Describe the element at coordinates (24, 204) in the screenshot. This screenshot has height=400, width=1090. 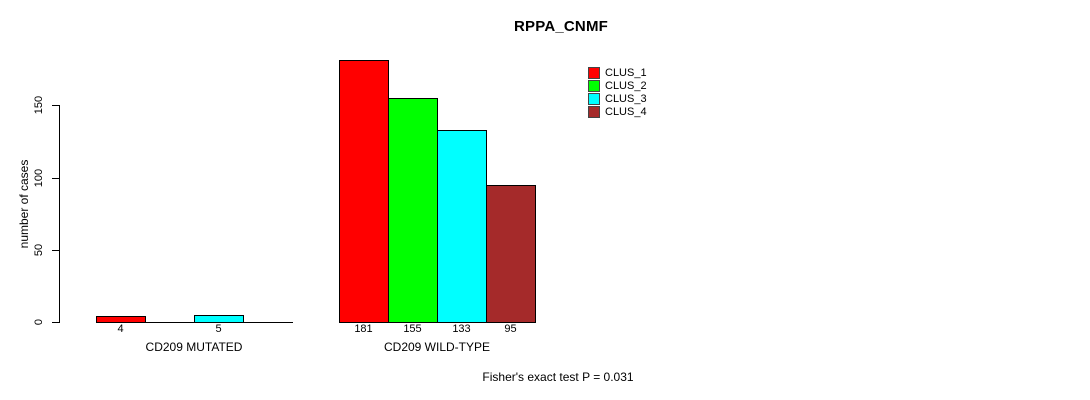
I see `y-axis-label: number of cases` at that location.